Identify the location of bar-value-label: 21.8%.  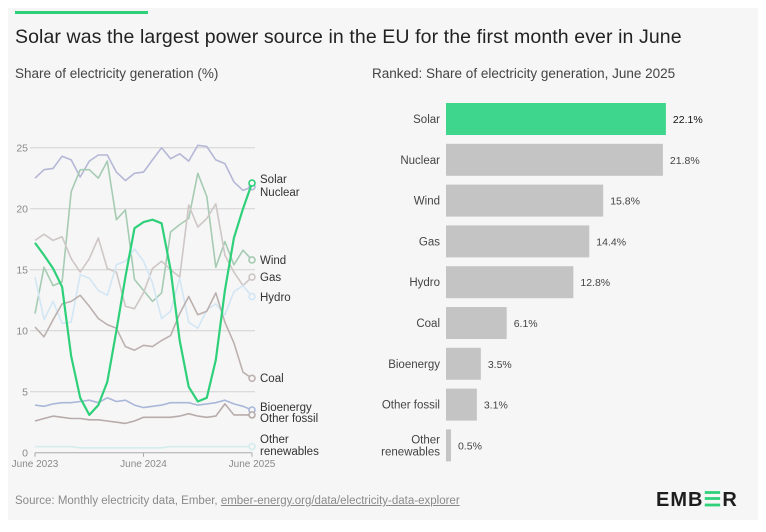
(685, 161).